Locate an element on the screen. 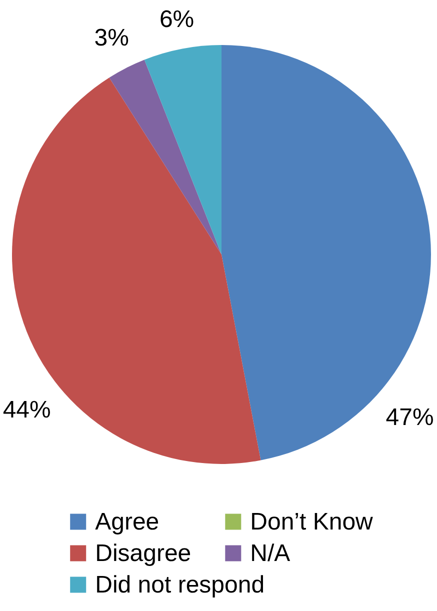 Image resolution: width=437 pixels, height=611 pixels. legend-label: Don’t Know is located at coordinates (312, 522).